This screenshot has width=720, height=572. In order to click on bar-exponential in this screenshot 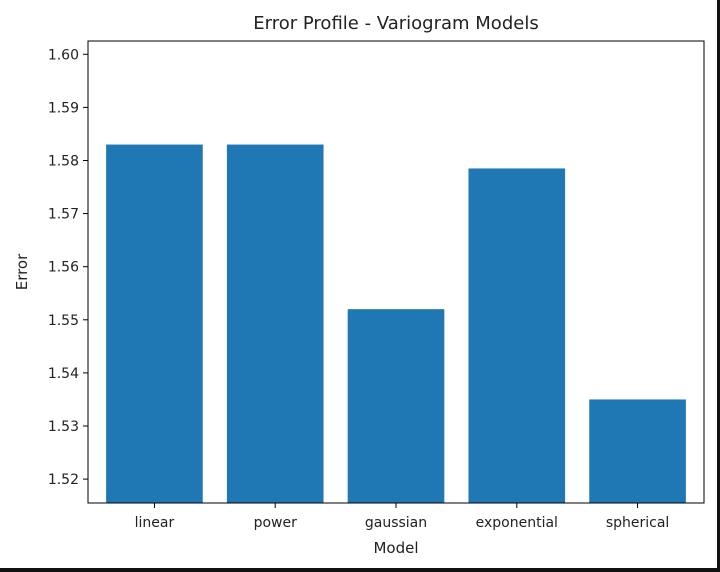, I will do `click(517, 335)`.